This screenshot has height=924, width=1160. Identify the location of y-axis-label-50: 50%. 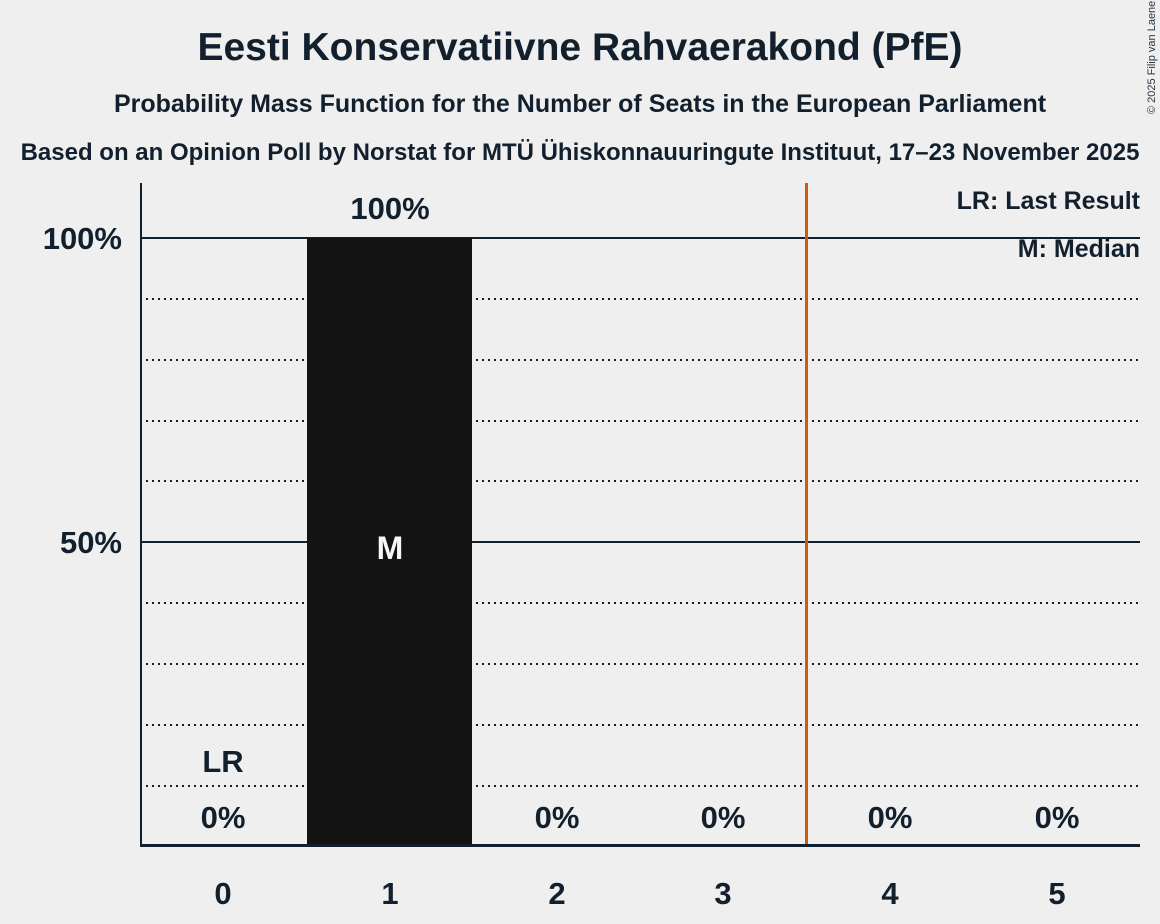
(90, 542).